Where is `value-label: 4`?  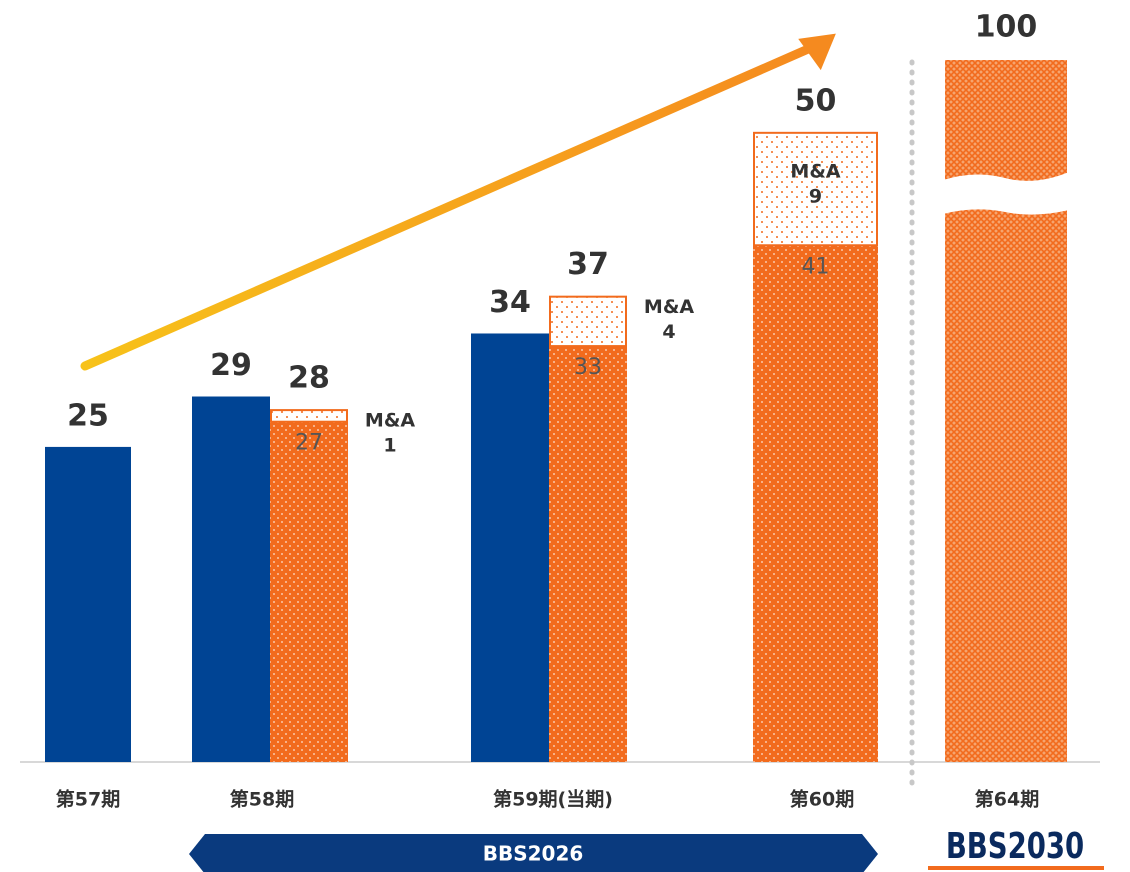 value-label: 4 is located at coordinates (668, 332).